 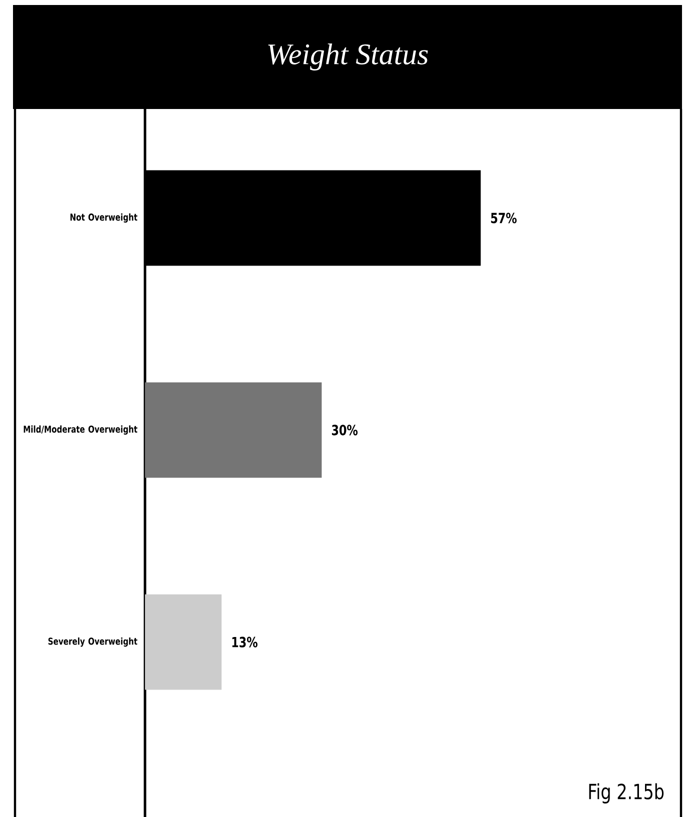 What do you see at coordinates (93, 642) in the screenshot?
I see `y-tick-label: Severely Overweight` at bounding box center [93, 642].